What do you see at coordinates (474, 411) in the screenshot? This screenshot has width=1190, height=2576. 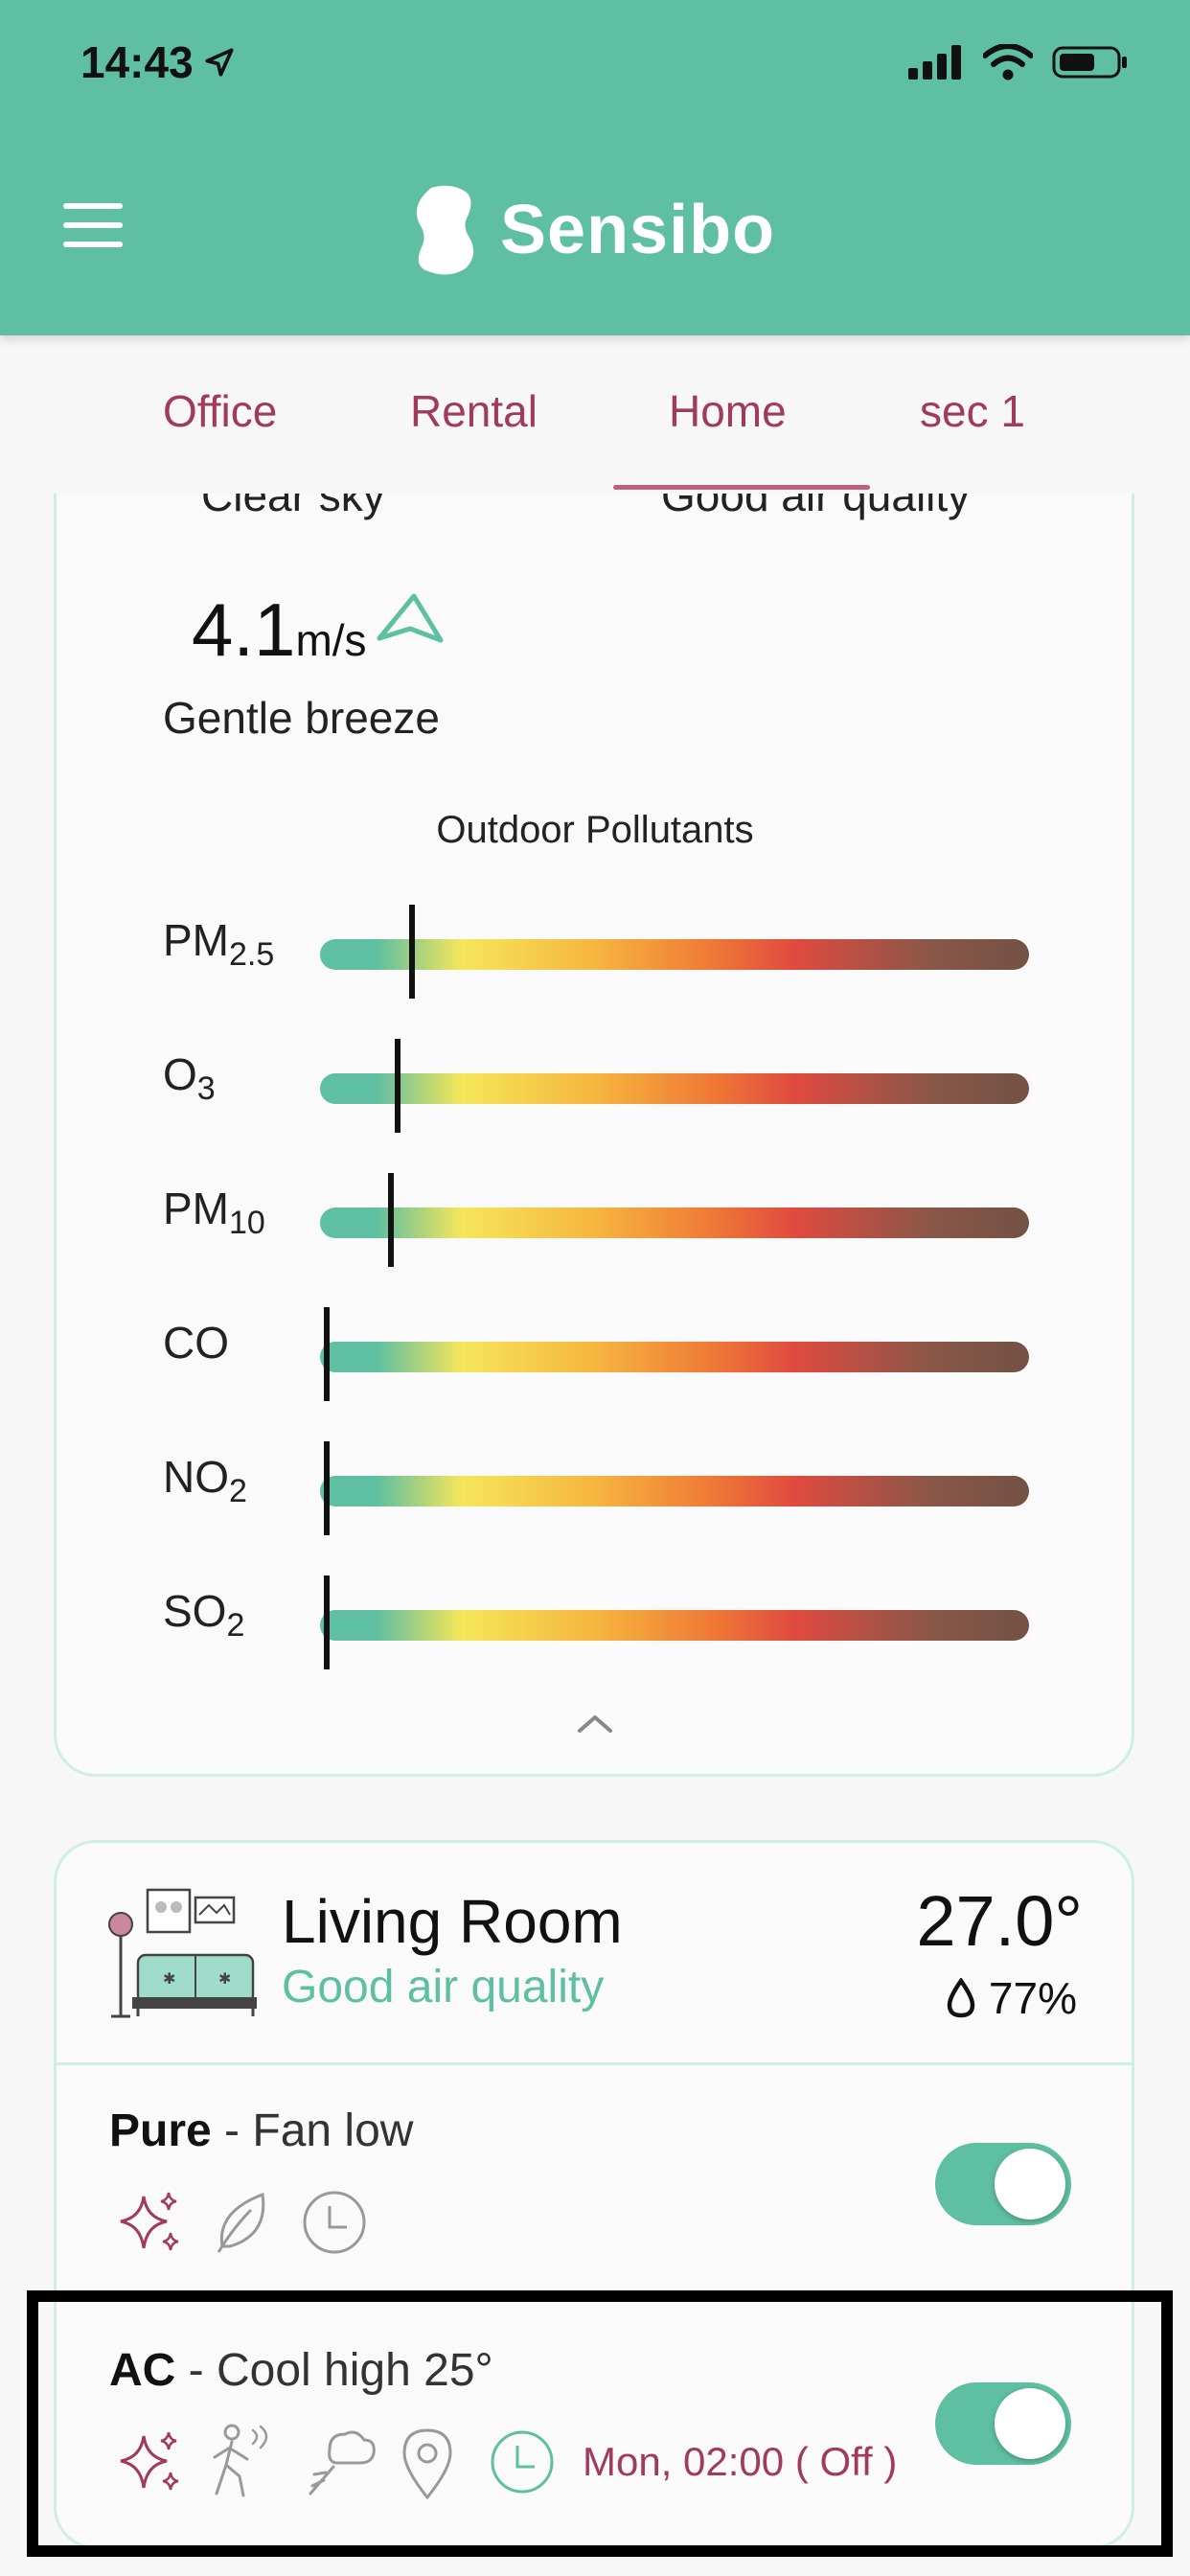 I see `tab-rental: Rental` at bounding box center [474, 411].